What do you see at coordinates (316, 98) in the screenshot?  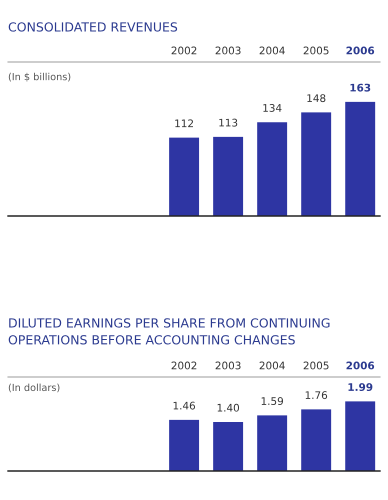 I see `data-label: 148` at bounding box center [316, 98].